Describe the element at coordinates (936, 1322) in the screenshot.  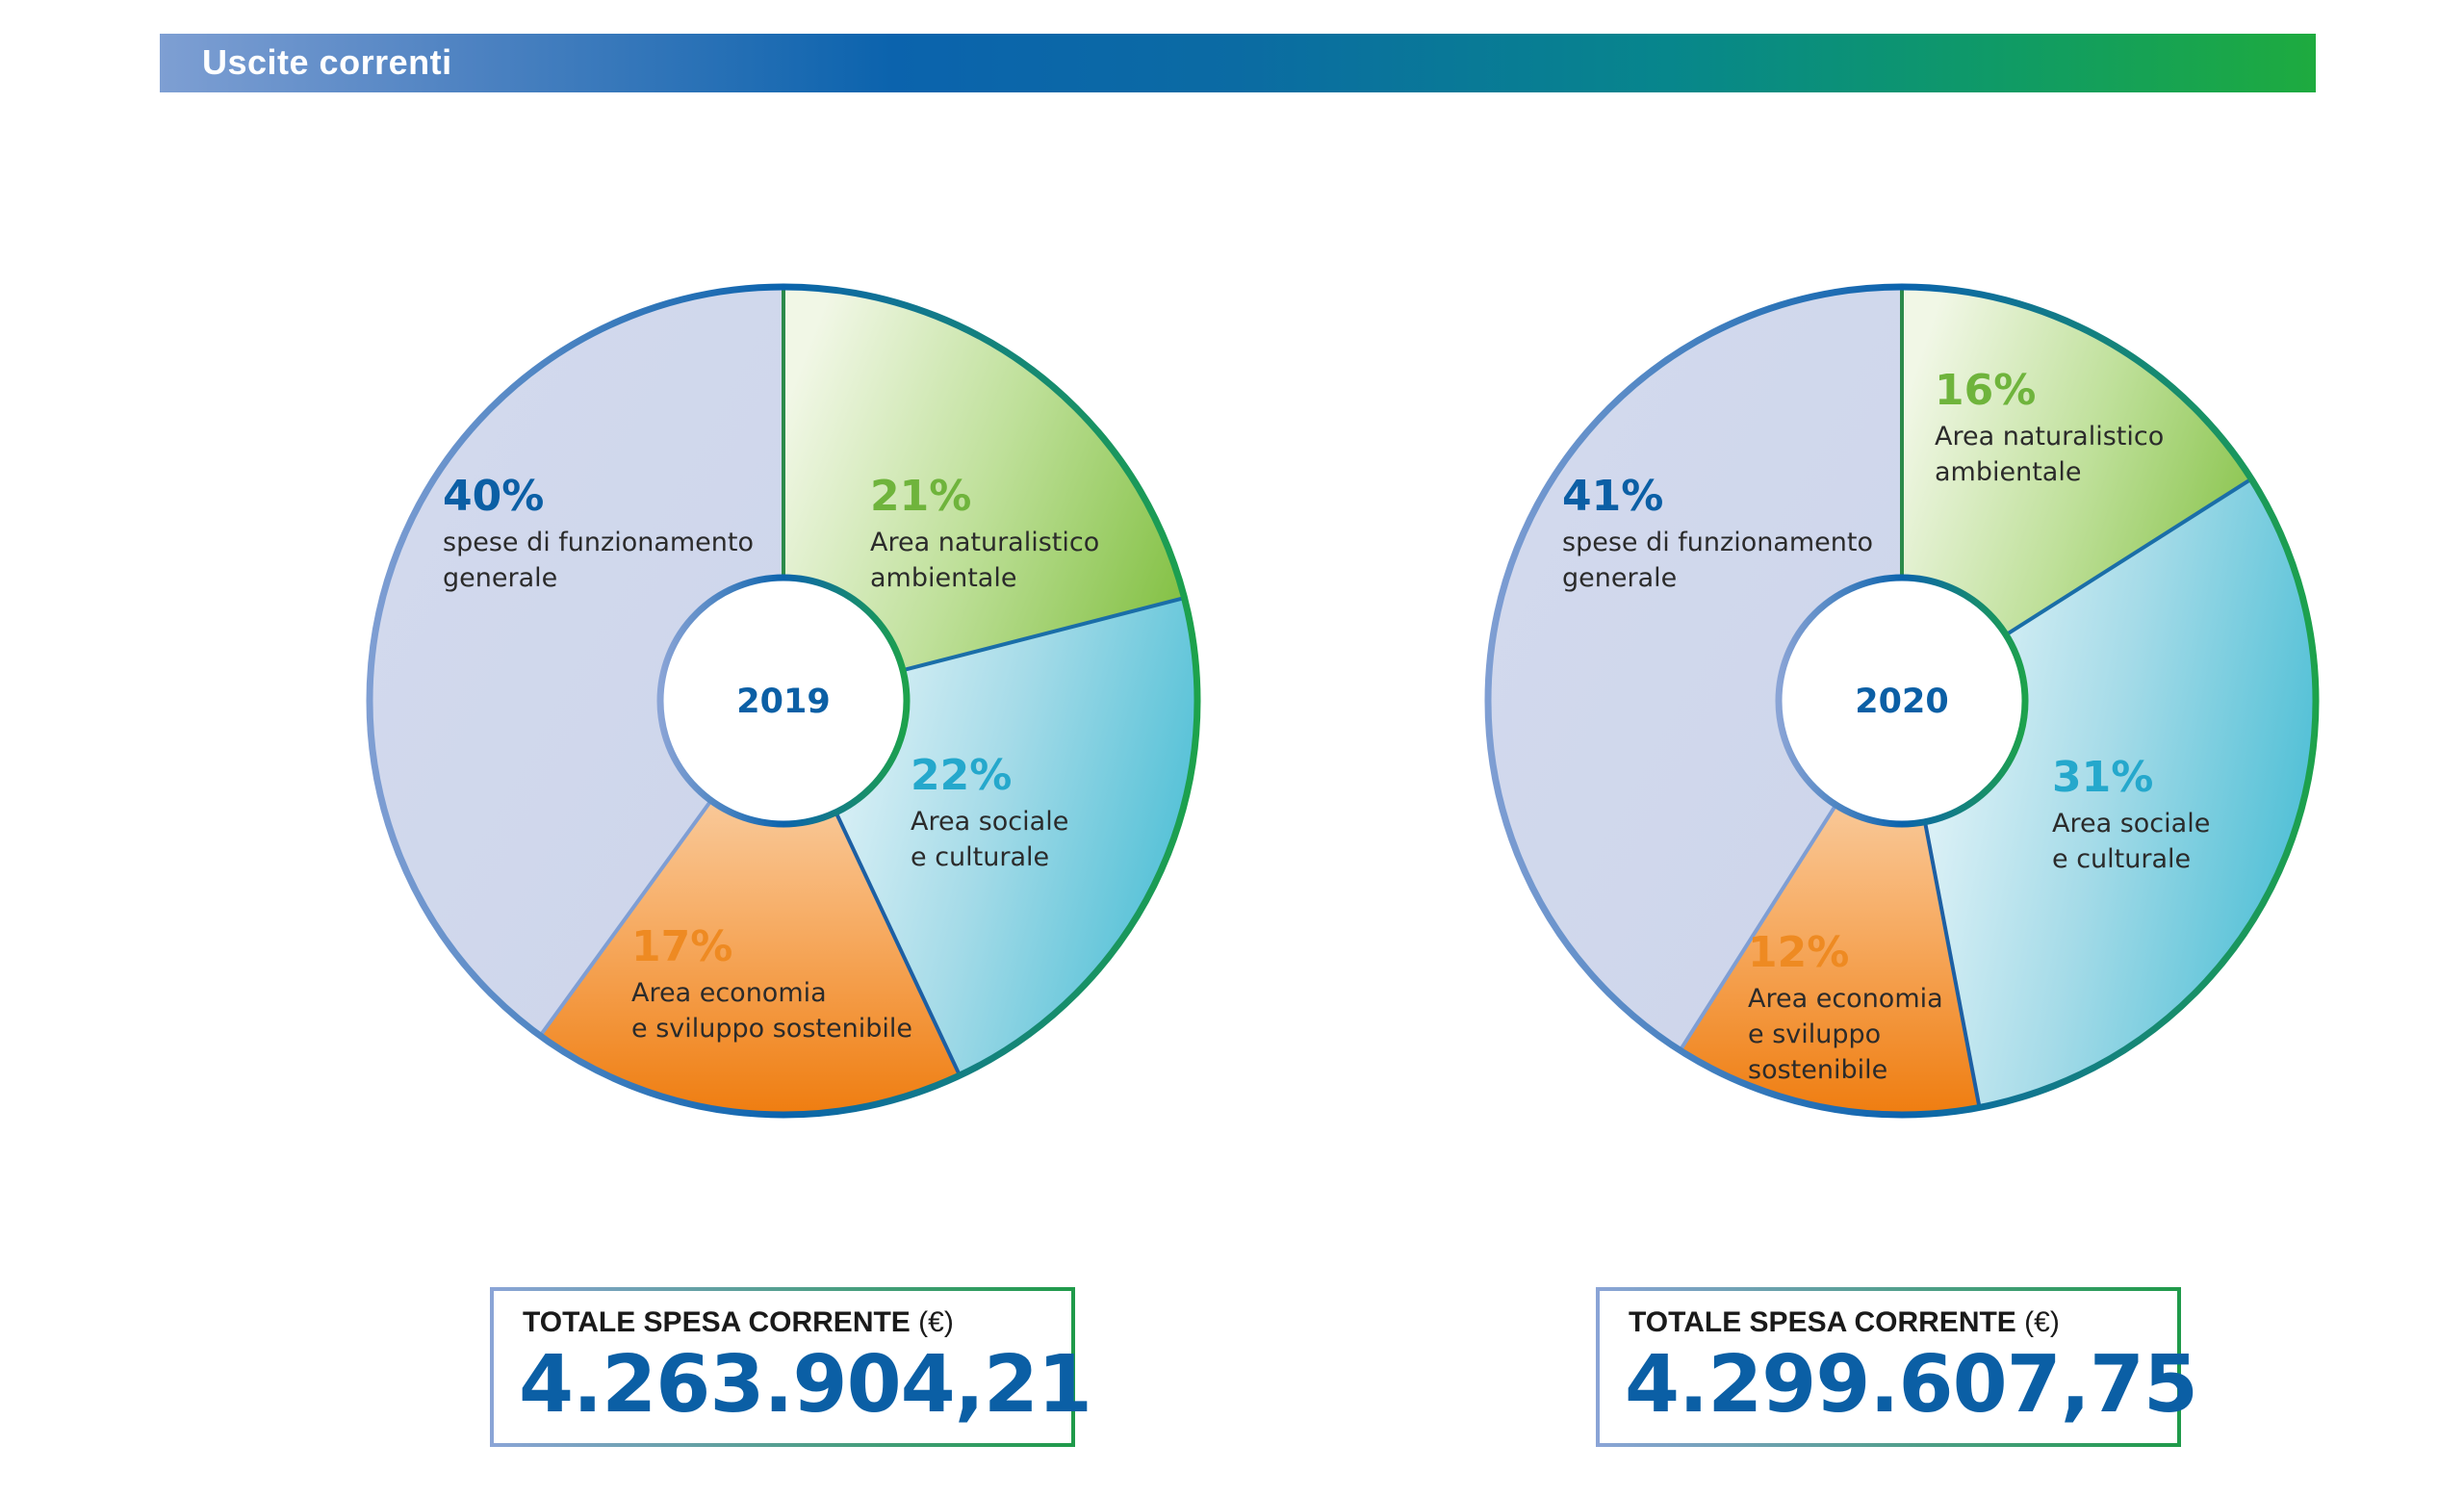
I see `total-unit-2019: (€)` at that location.